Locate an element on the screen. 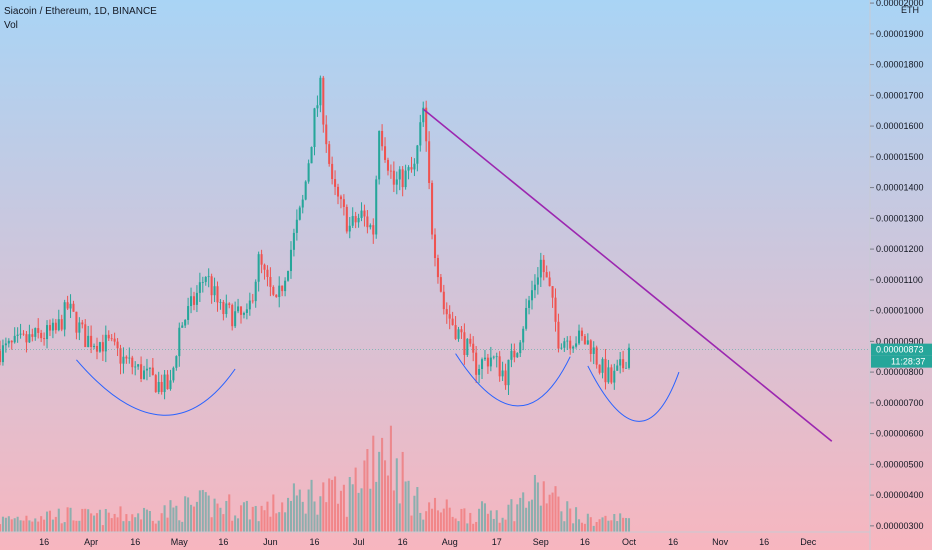 The image size is (932, 550). price-tick-label: 0.00001300 is located at coordinates (900, 218).